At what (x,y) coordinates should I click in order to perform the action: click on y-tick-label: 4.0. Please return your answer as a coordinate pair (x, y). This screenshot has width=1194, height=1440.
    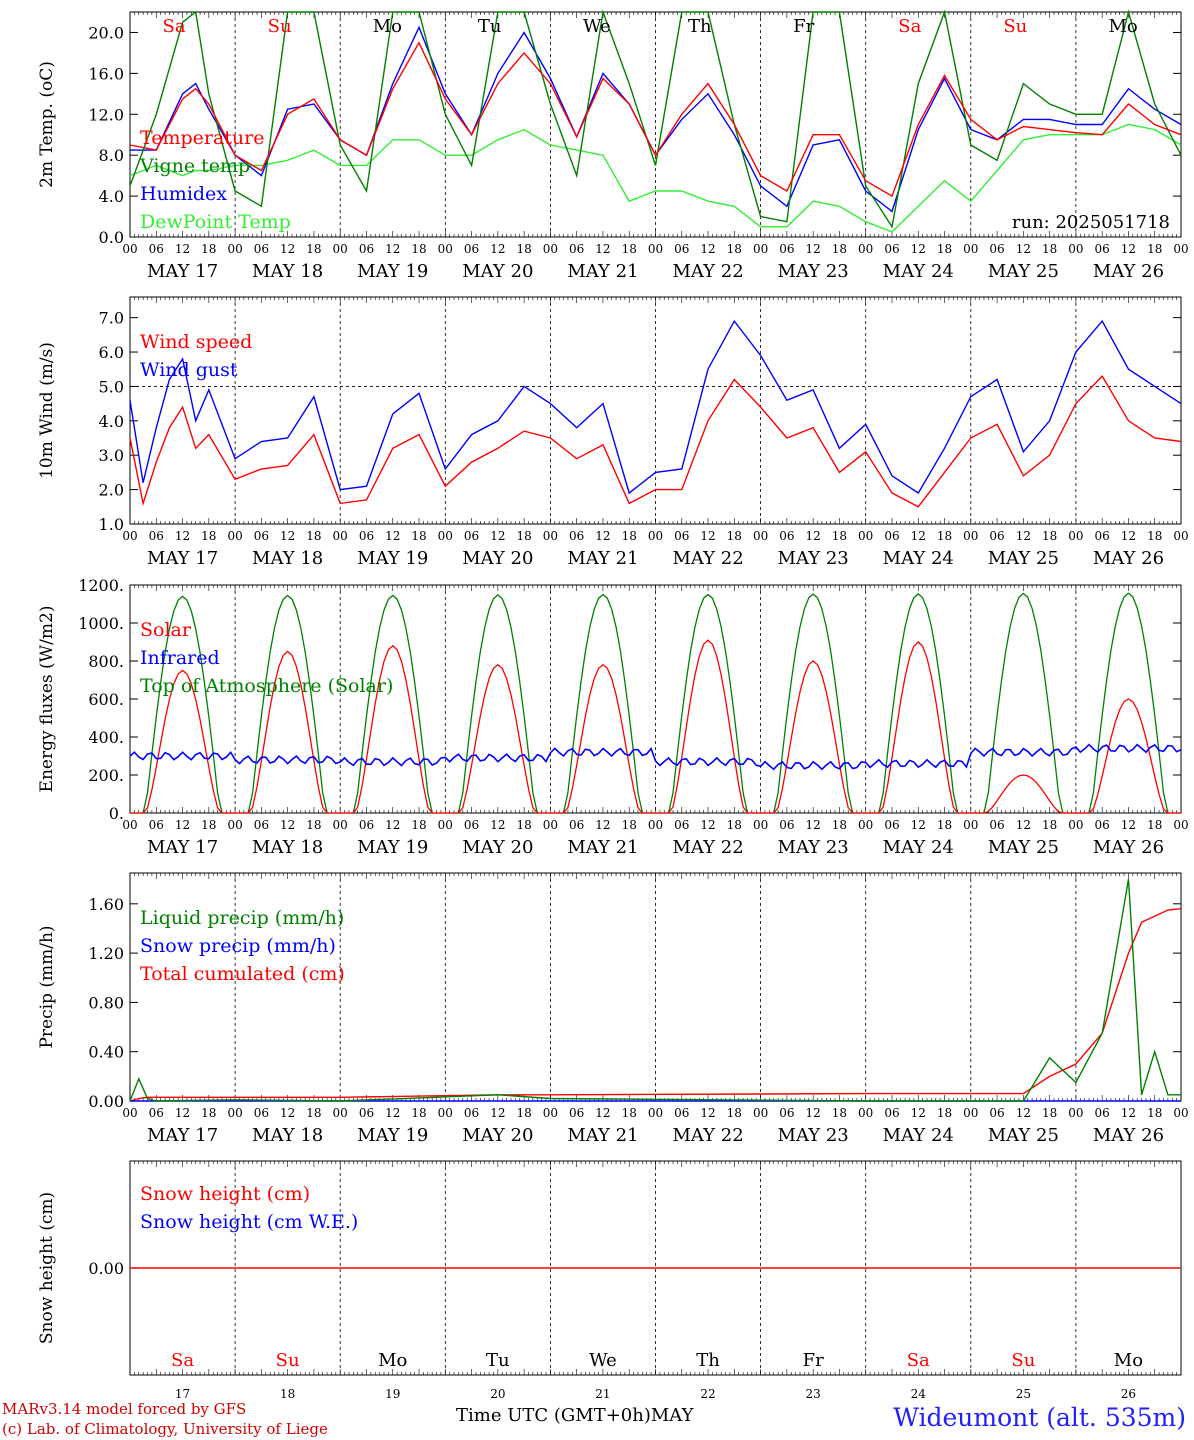
    Looking at the image, I should click on (111, 421).